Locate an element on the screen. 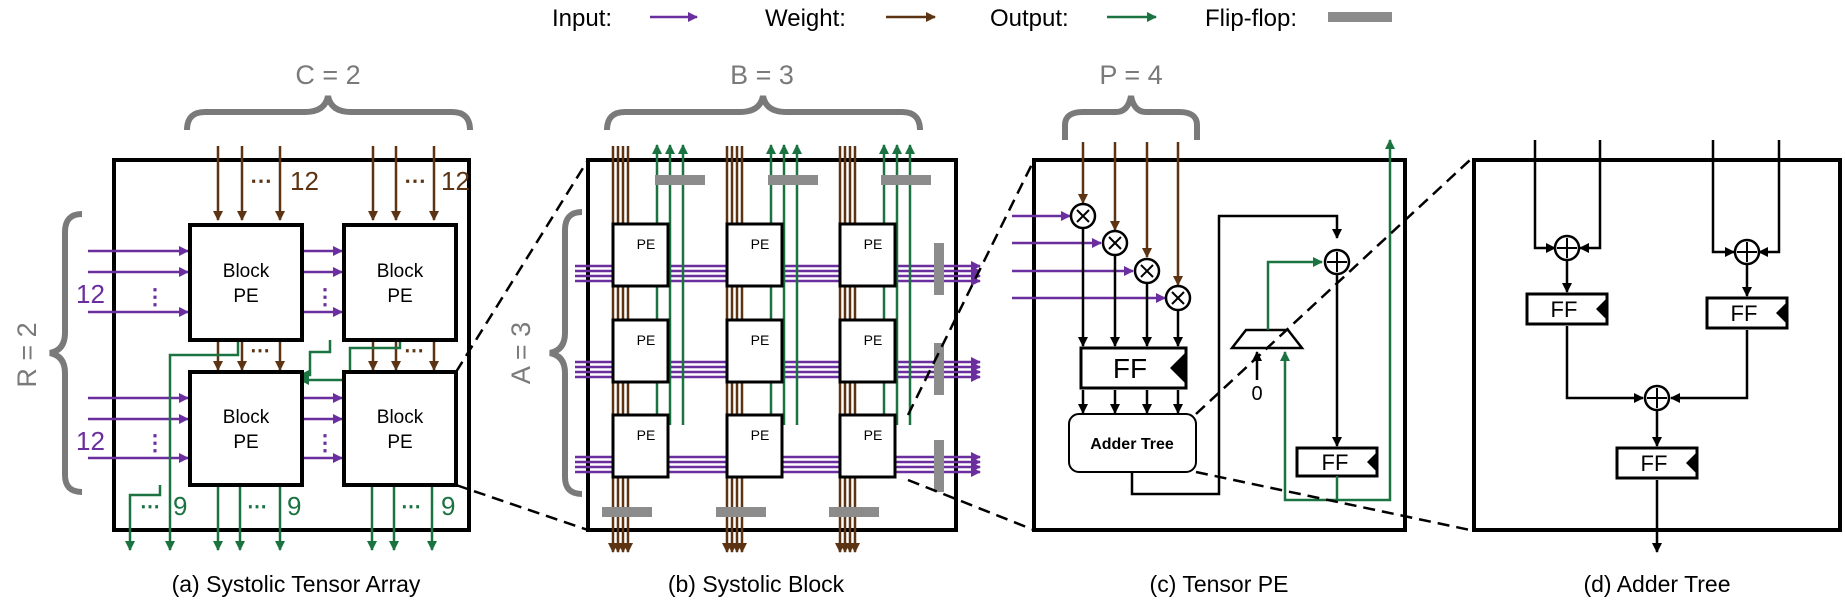  panel-b-flipflops is located at coordinates (773, 346).